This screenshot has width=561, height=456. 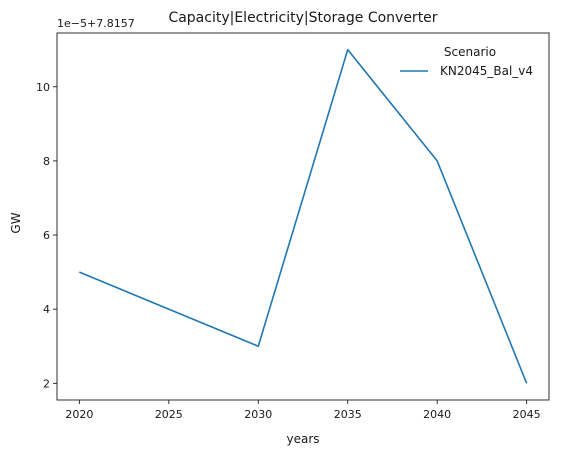 I want to click on y-tick-label: 4, so click(x=46, y=309).